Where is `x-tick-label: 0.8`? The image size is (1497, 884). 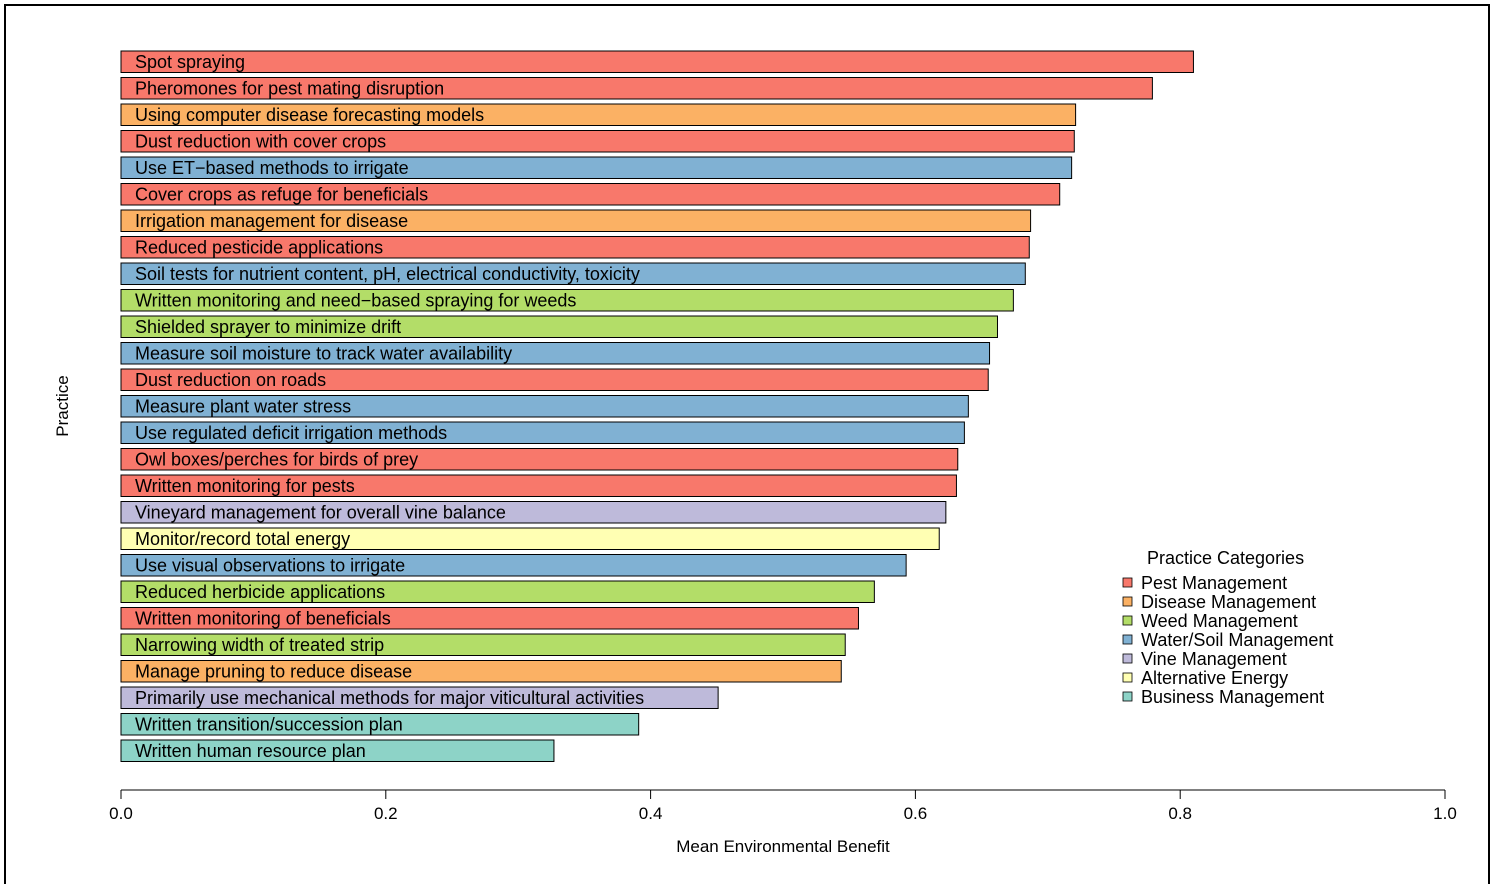 x-tick-label: 0.8 is located at coordinates (1180, 813).